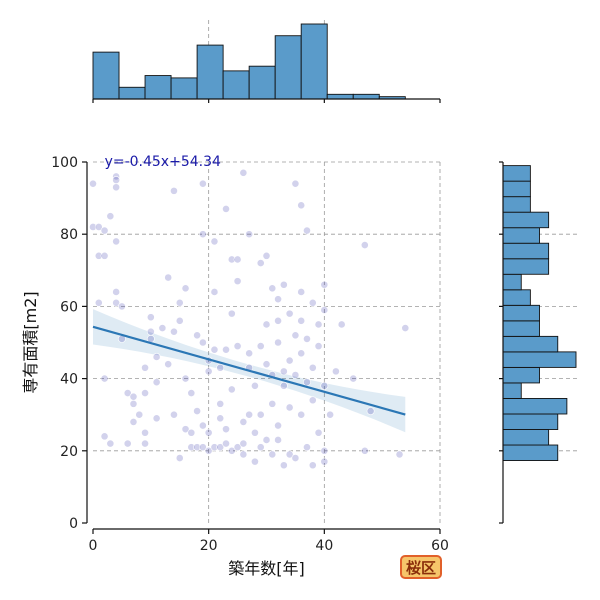 The height and width of the screenshot is (600, 600). What do you see at coordinates (266, 61) in the screenshot?
I see `top-histogram` at bounding box center [266, 61].